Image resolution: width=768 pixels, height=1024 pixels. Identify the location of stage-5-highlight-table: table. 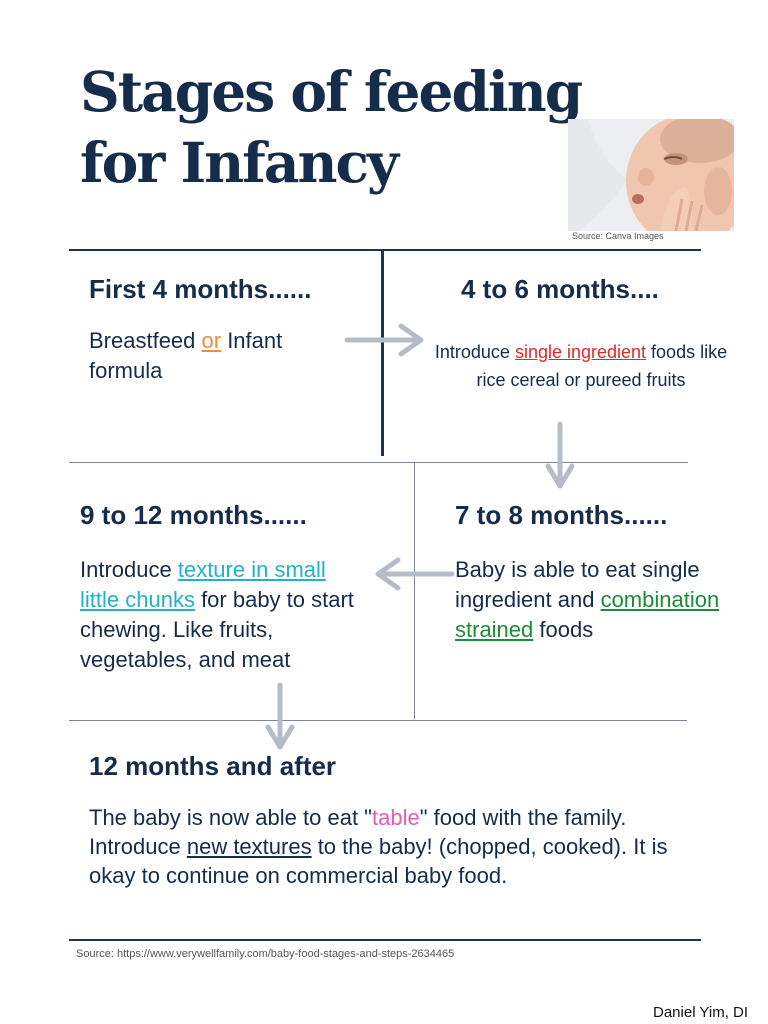
(395, 817).